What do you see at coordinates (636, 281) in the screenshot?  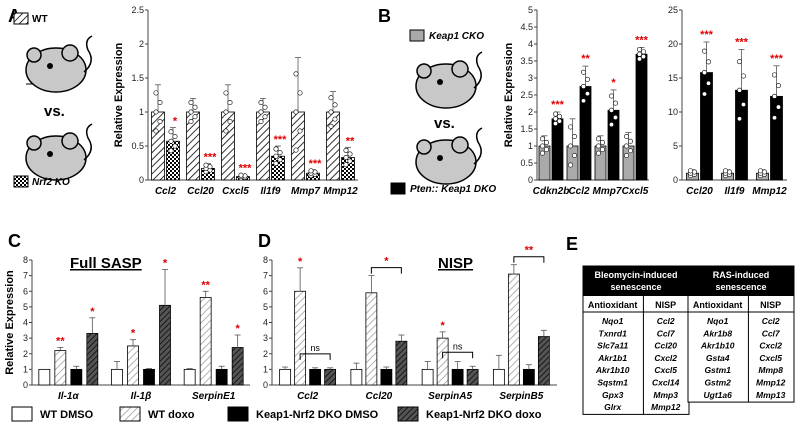 I see `table-header-bg` at bounding box center [636, 281].